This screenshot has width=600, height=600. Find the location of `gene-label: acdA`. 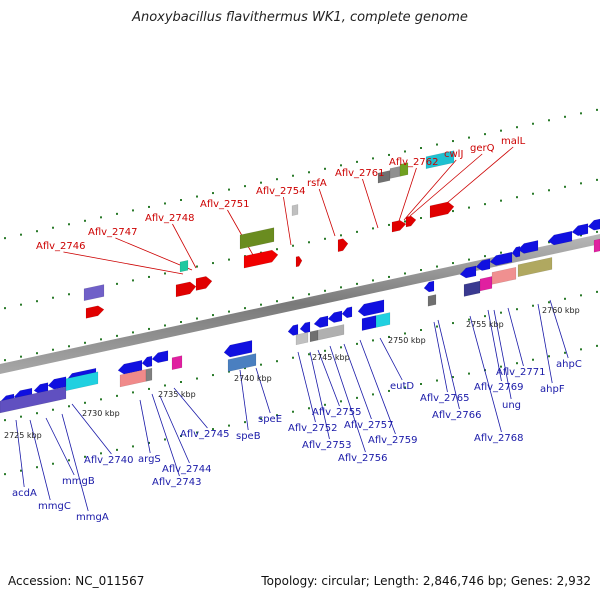

gene-label: acdA is located at coordinates (24, 493).